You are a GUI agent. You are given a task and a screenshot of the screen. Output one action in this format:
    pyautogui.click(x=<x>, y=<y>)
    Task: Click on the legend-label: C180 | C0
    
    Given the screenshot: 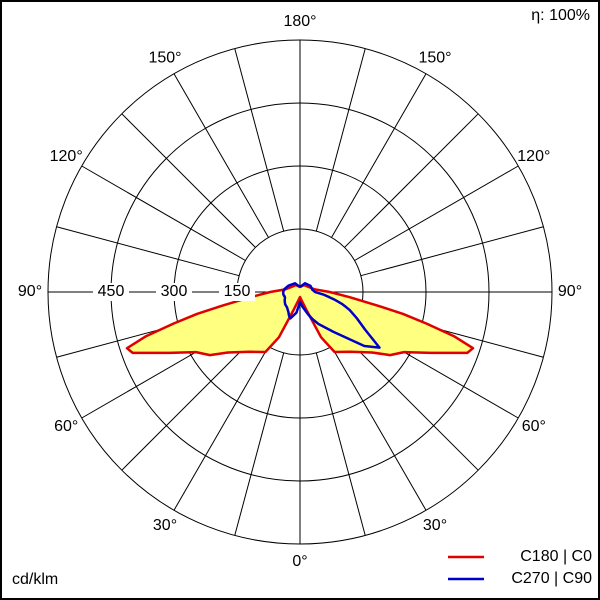 What is the action you would take?
    pyautogui.click(x=556, y=556)
    